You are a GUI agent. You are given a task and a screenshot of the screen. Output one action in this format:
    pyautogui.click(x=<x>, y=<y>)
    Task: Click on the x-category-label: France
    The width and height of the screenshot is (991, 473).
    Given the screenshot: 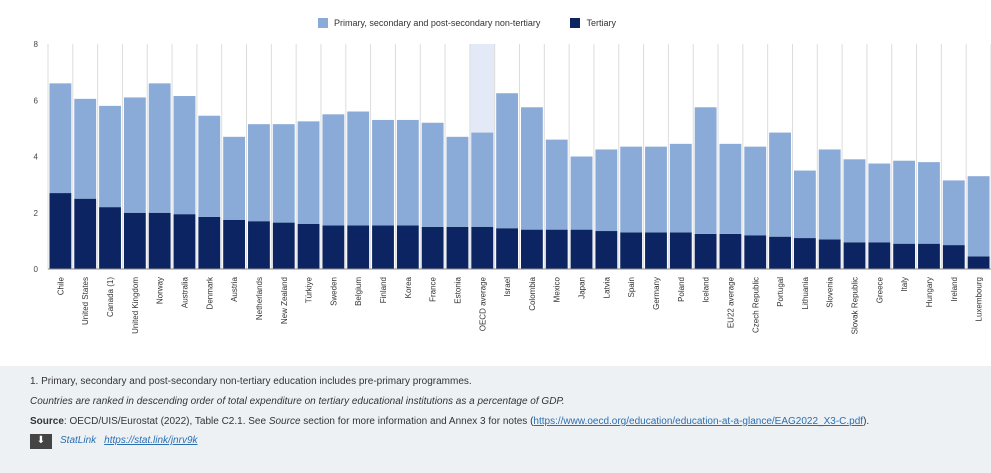 What is the action you would take?
    pyautogui.click(x=433, y=288)
    